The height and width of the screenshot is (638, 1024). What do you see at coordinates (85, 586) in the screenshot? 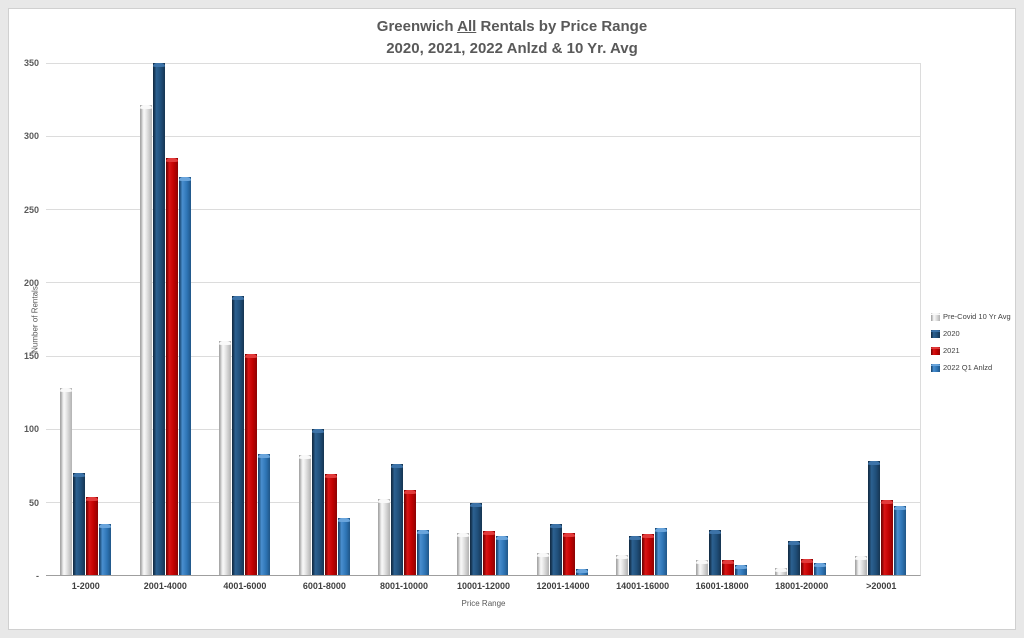
I see `x-tick-label: 1-2000` at bounding box center [85, 586].